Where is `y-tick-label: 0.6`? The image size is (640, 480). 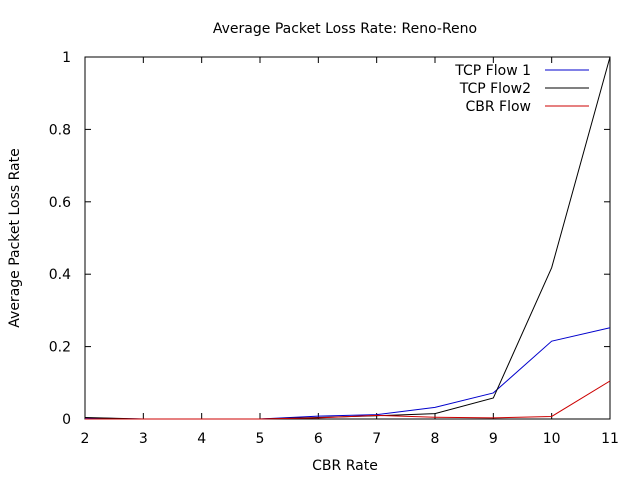
y-tick-label: 0.6 is located at coordinates (60, 203).